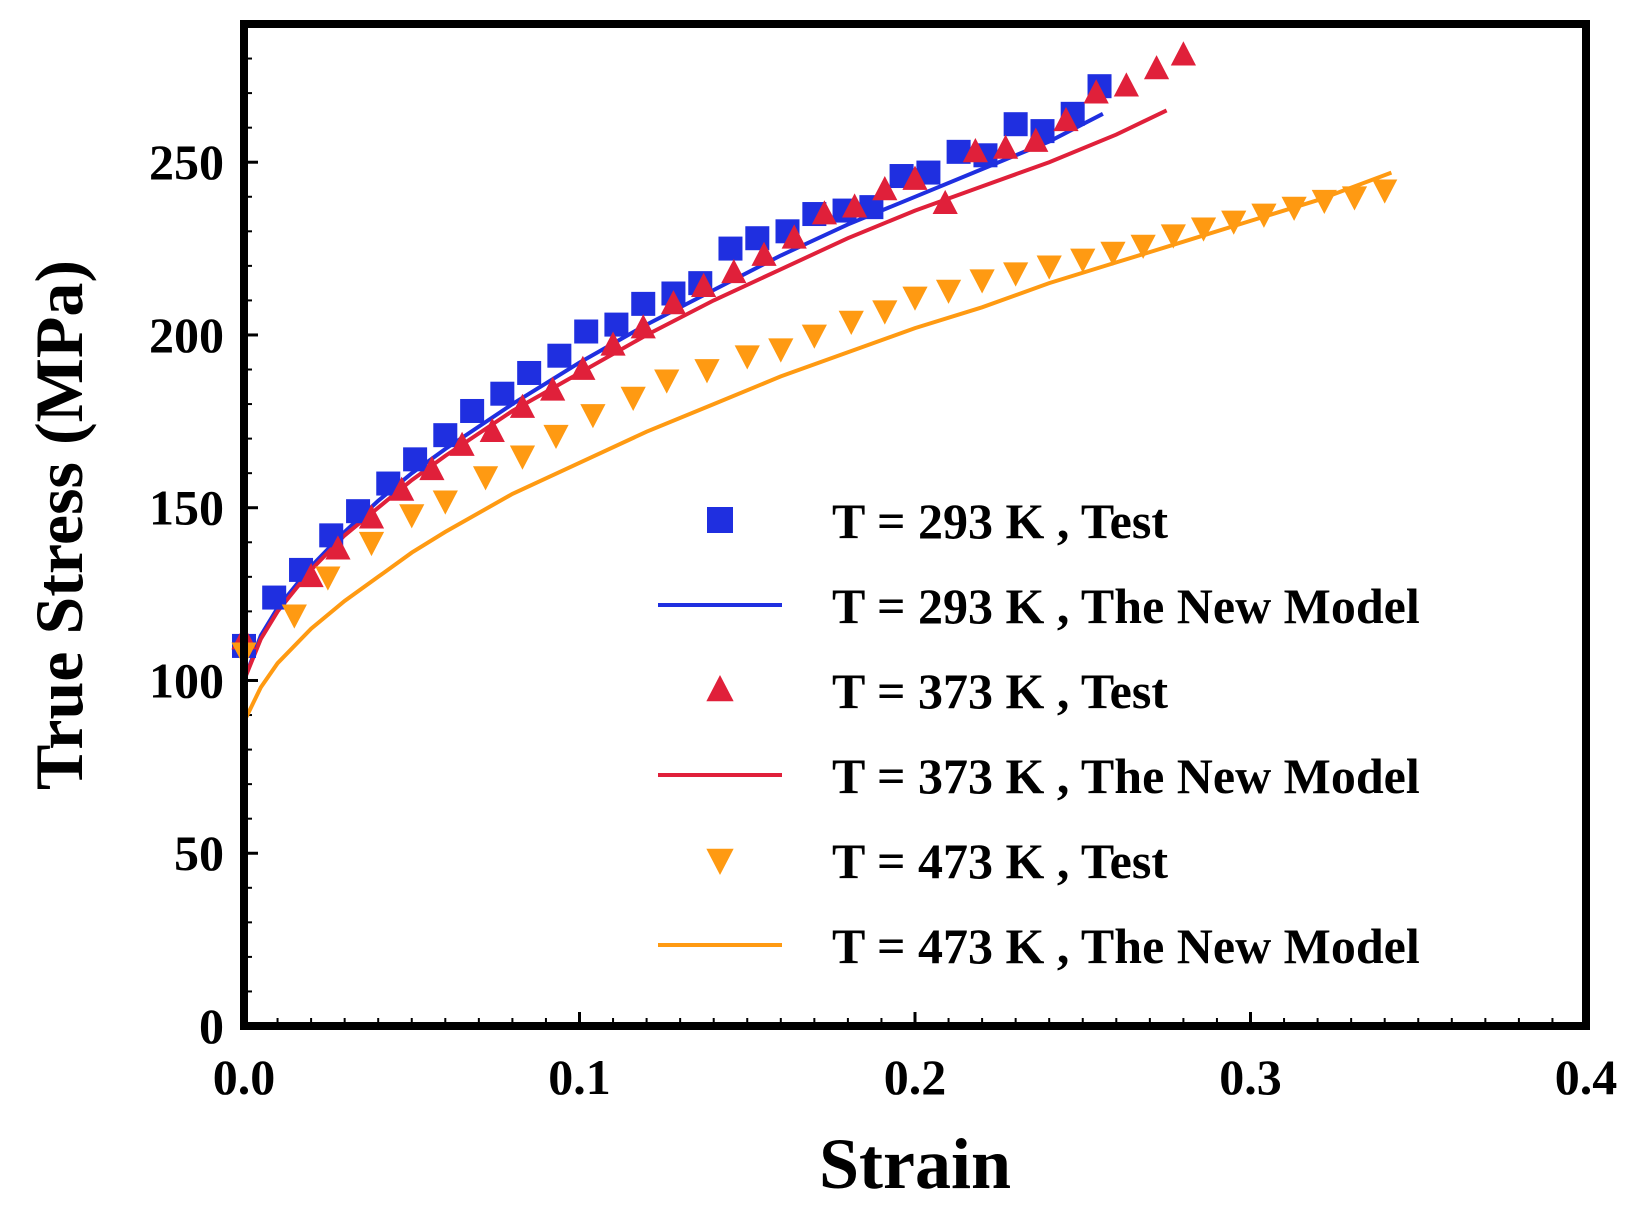 Image resolution: width=1641 pixels, height=1205 pixels. Describe the element at coordinates (1126, 776) in the screenshot. I see `legend-label: T = 373 K , The New Model` at that location.